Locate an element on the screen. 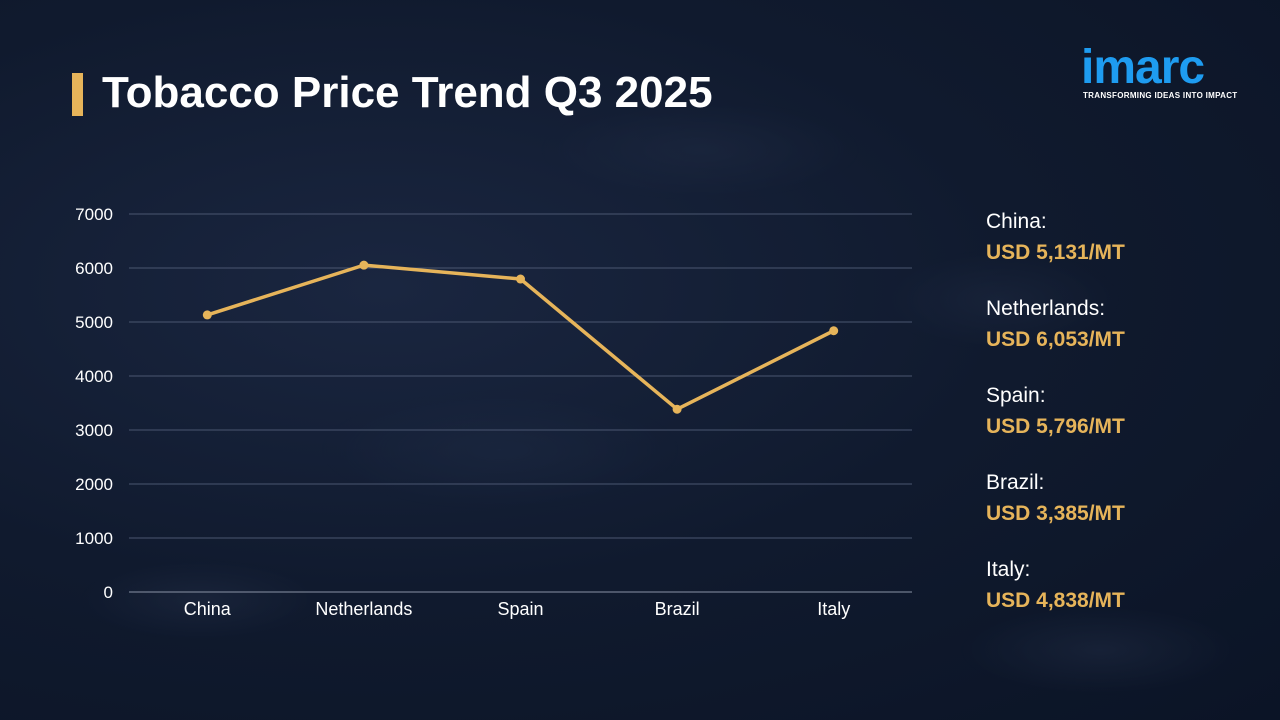 The width and height of the screenshot is (1280, 720). data-point-italy is located at coordinates (834, 331).